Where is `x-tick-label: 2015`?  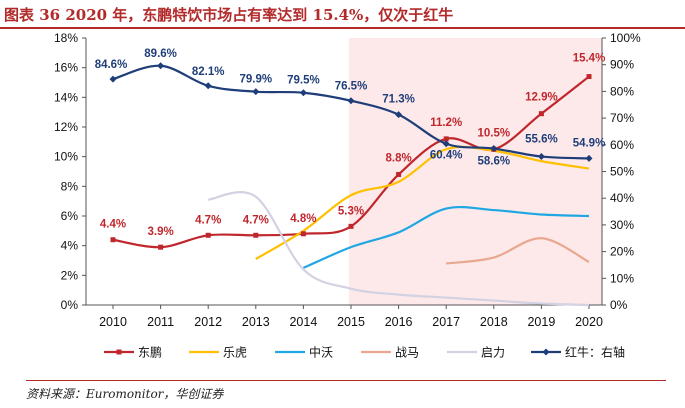
x-tick-label: 2015 is located at coordinates (351, 322).